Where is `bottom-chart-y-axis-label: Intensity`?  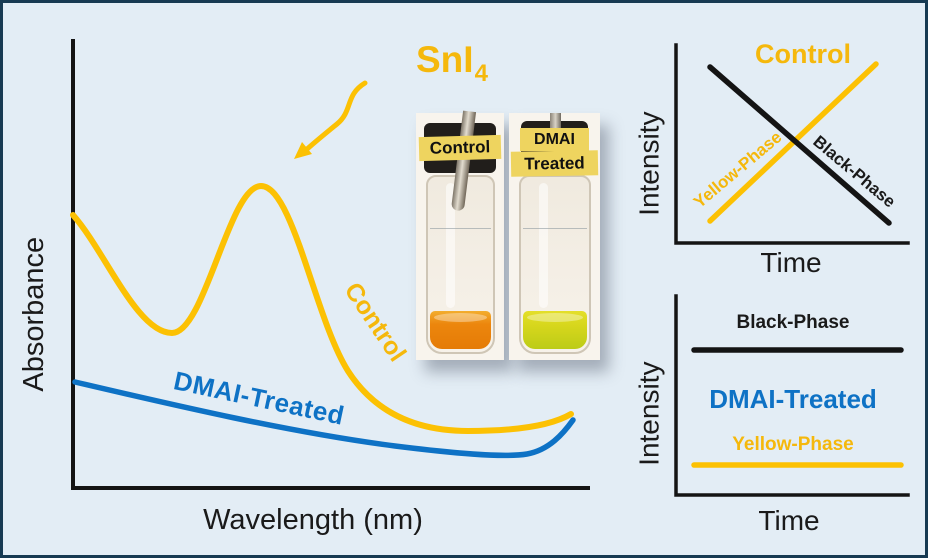 bottom-chart-y-axis-label: Intensity is located at coordinates (649, 413).